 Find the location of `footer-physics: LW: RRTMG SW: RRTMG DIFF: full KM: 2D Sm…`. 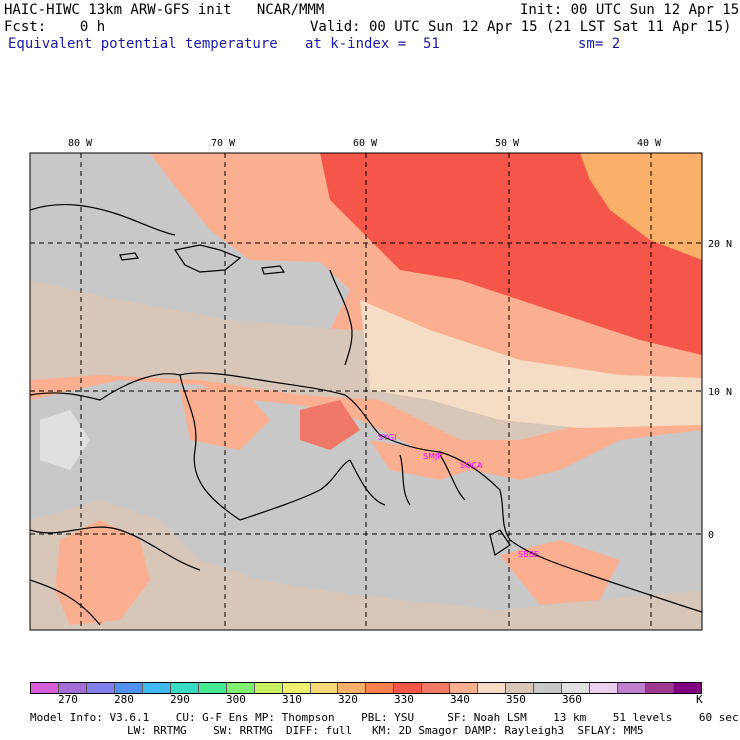

footer-physics: LW: RRTMG SW: RRTMG DIFF: full KM: 2D Sm… is located at coordinates (385, 730).